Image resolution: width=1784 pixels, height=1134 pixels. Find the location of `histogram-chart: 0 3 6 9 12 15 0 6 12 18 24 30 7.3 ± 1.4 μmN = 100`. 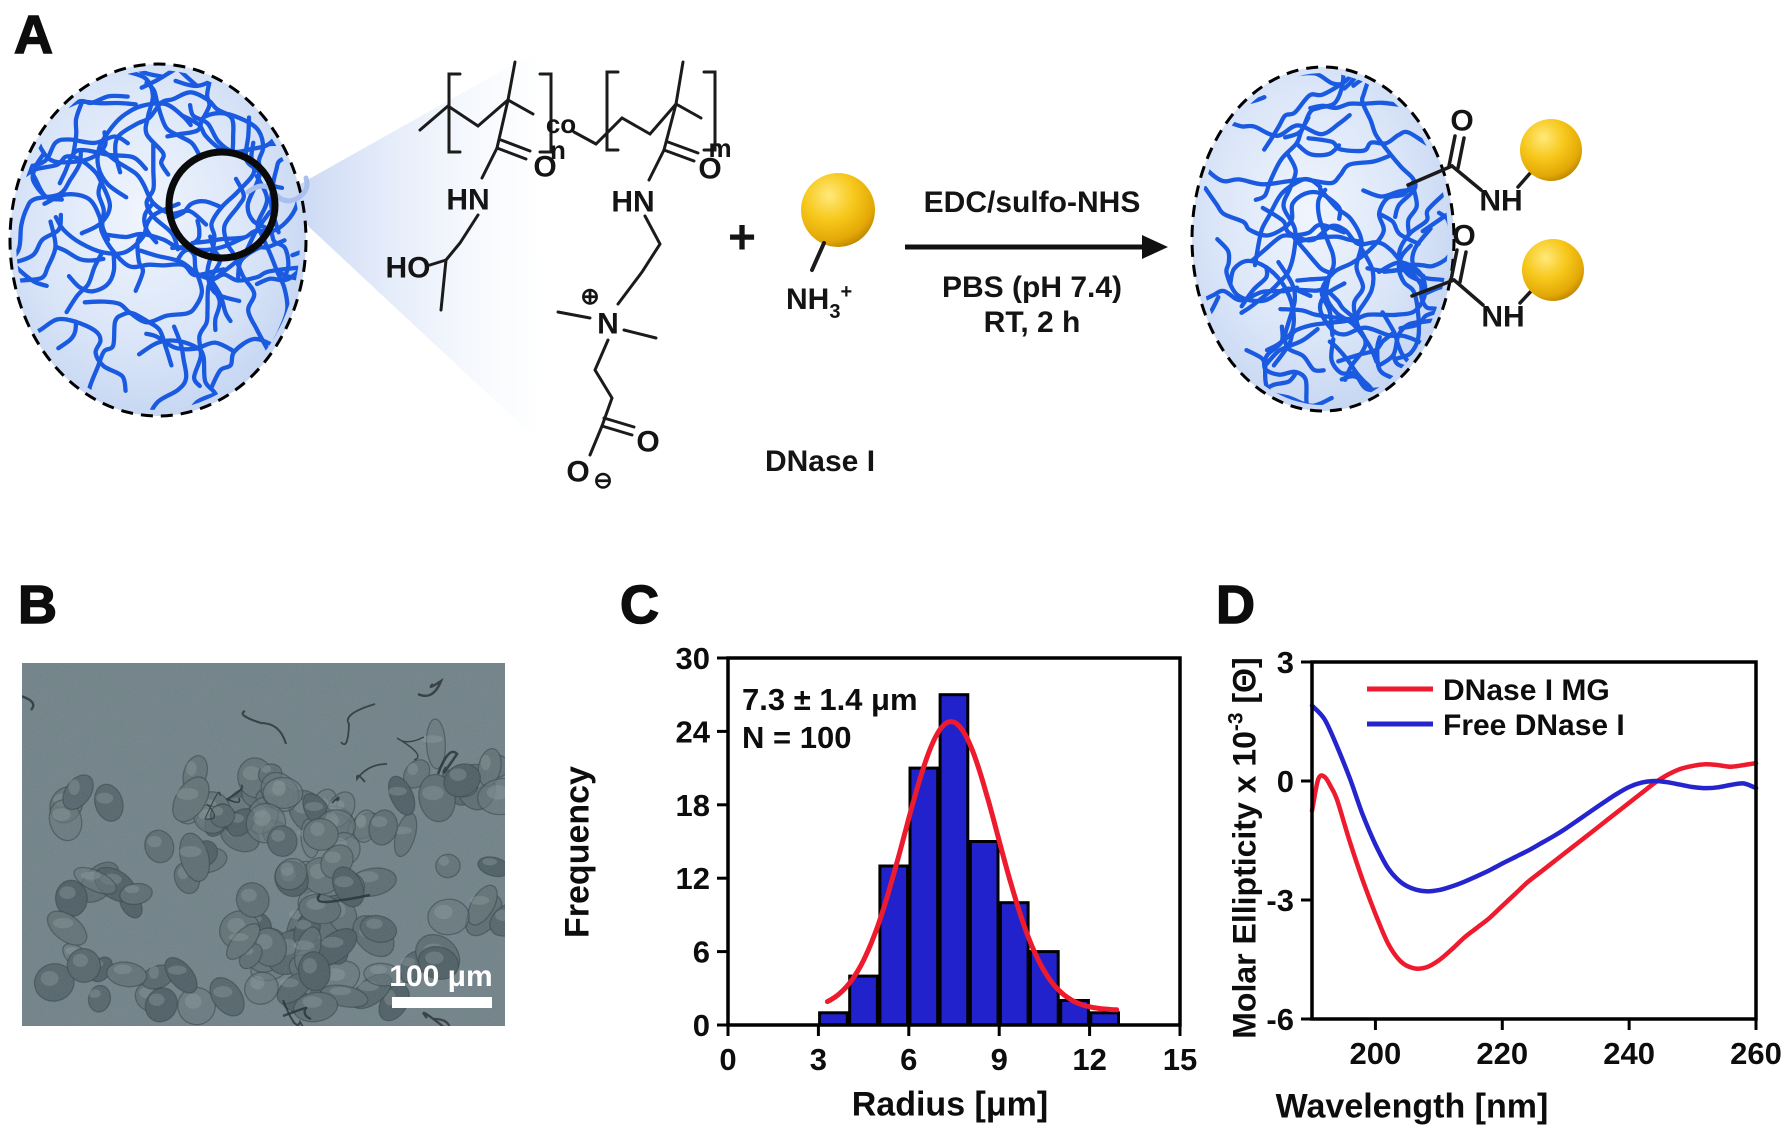

histogram-chart: 0 3 6 9 12 15 0 6 12 18 24 30 7.3 ± 1.4 μmN = 100 is located at coordinates (937, 859).